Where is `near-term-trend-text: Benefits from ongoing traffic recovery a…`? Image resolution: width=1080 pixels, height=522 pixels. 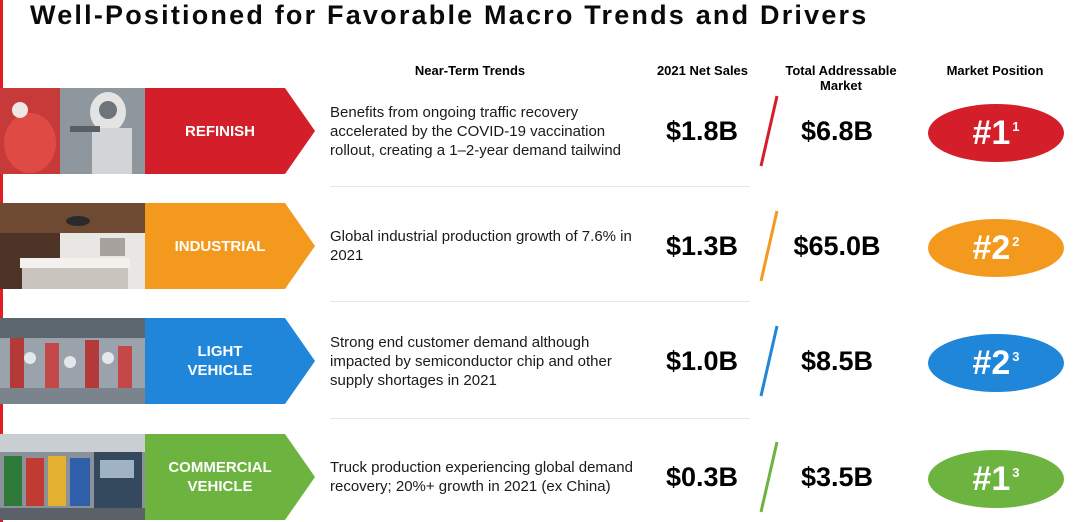
near-term-trend-text: Benefits from ongoing traffic recovery a… is located at coordinates (475, 131).